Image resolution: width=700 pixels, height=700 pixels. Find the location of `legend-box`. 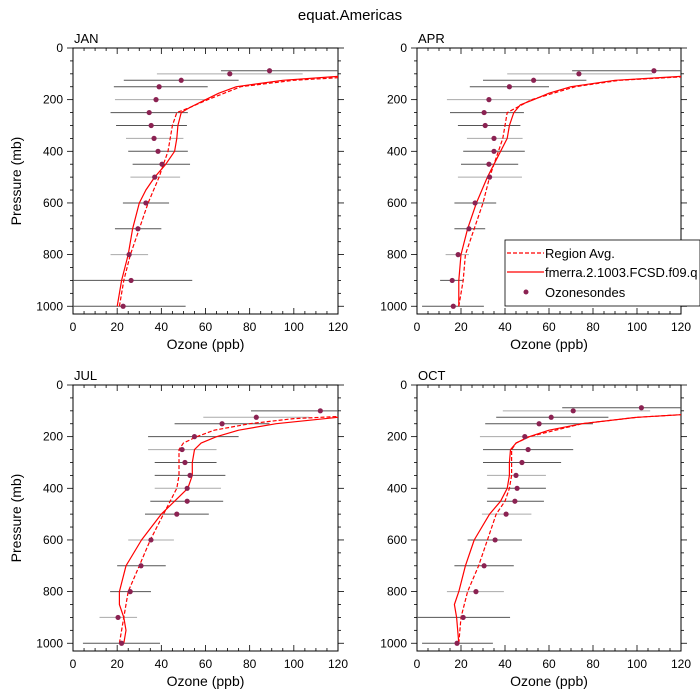

legend-box is located at coordinates (602, 273).